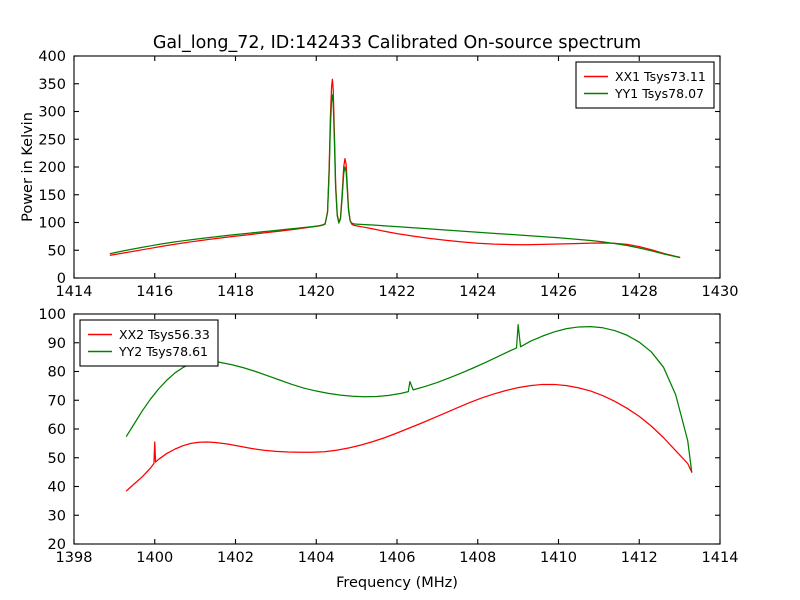 The height and width of the screenshot is (600, 800). Describe the element at coordinates (477, 558) in the screenshot. I see `x-tick-label: 1408` at that location.